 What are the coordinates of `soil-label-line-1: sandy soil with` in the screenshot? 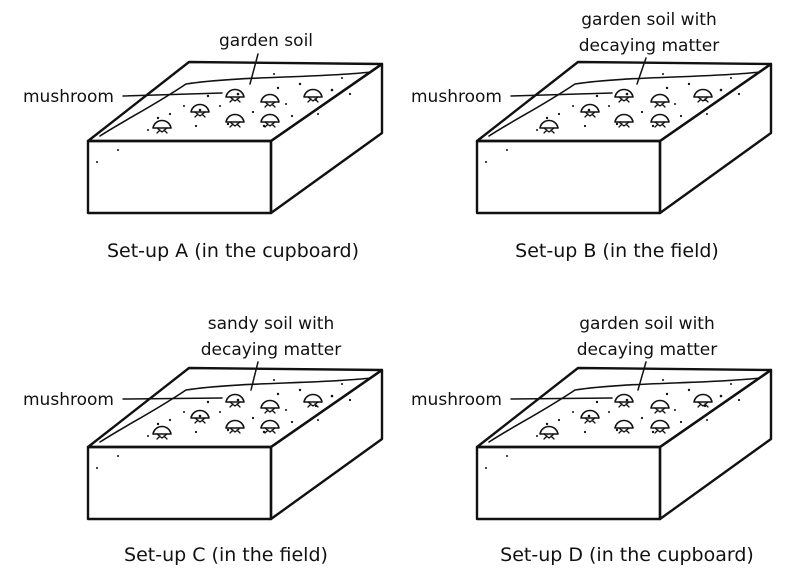 It's located at (271, 324).